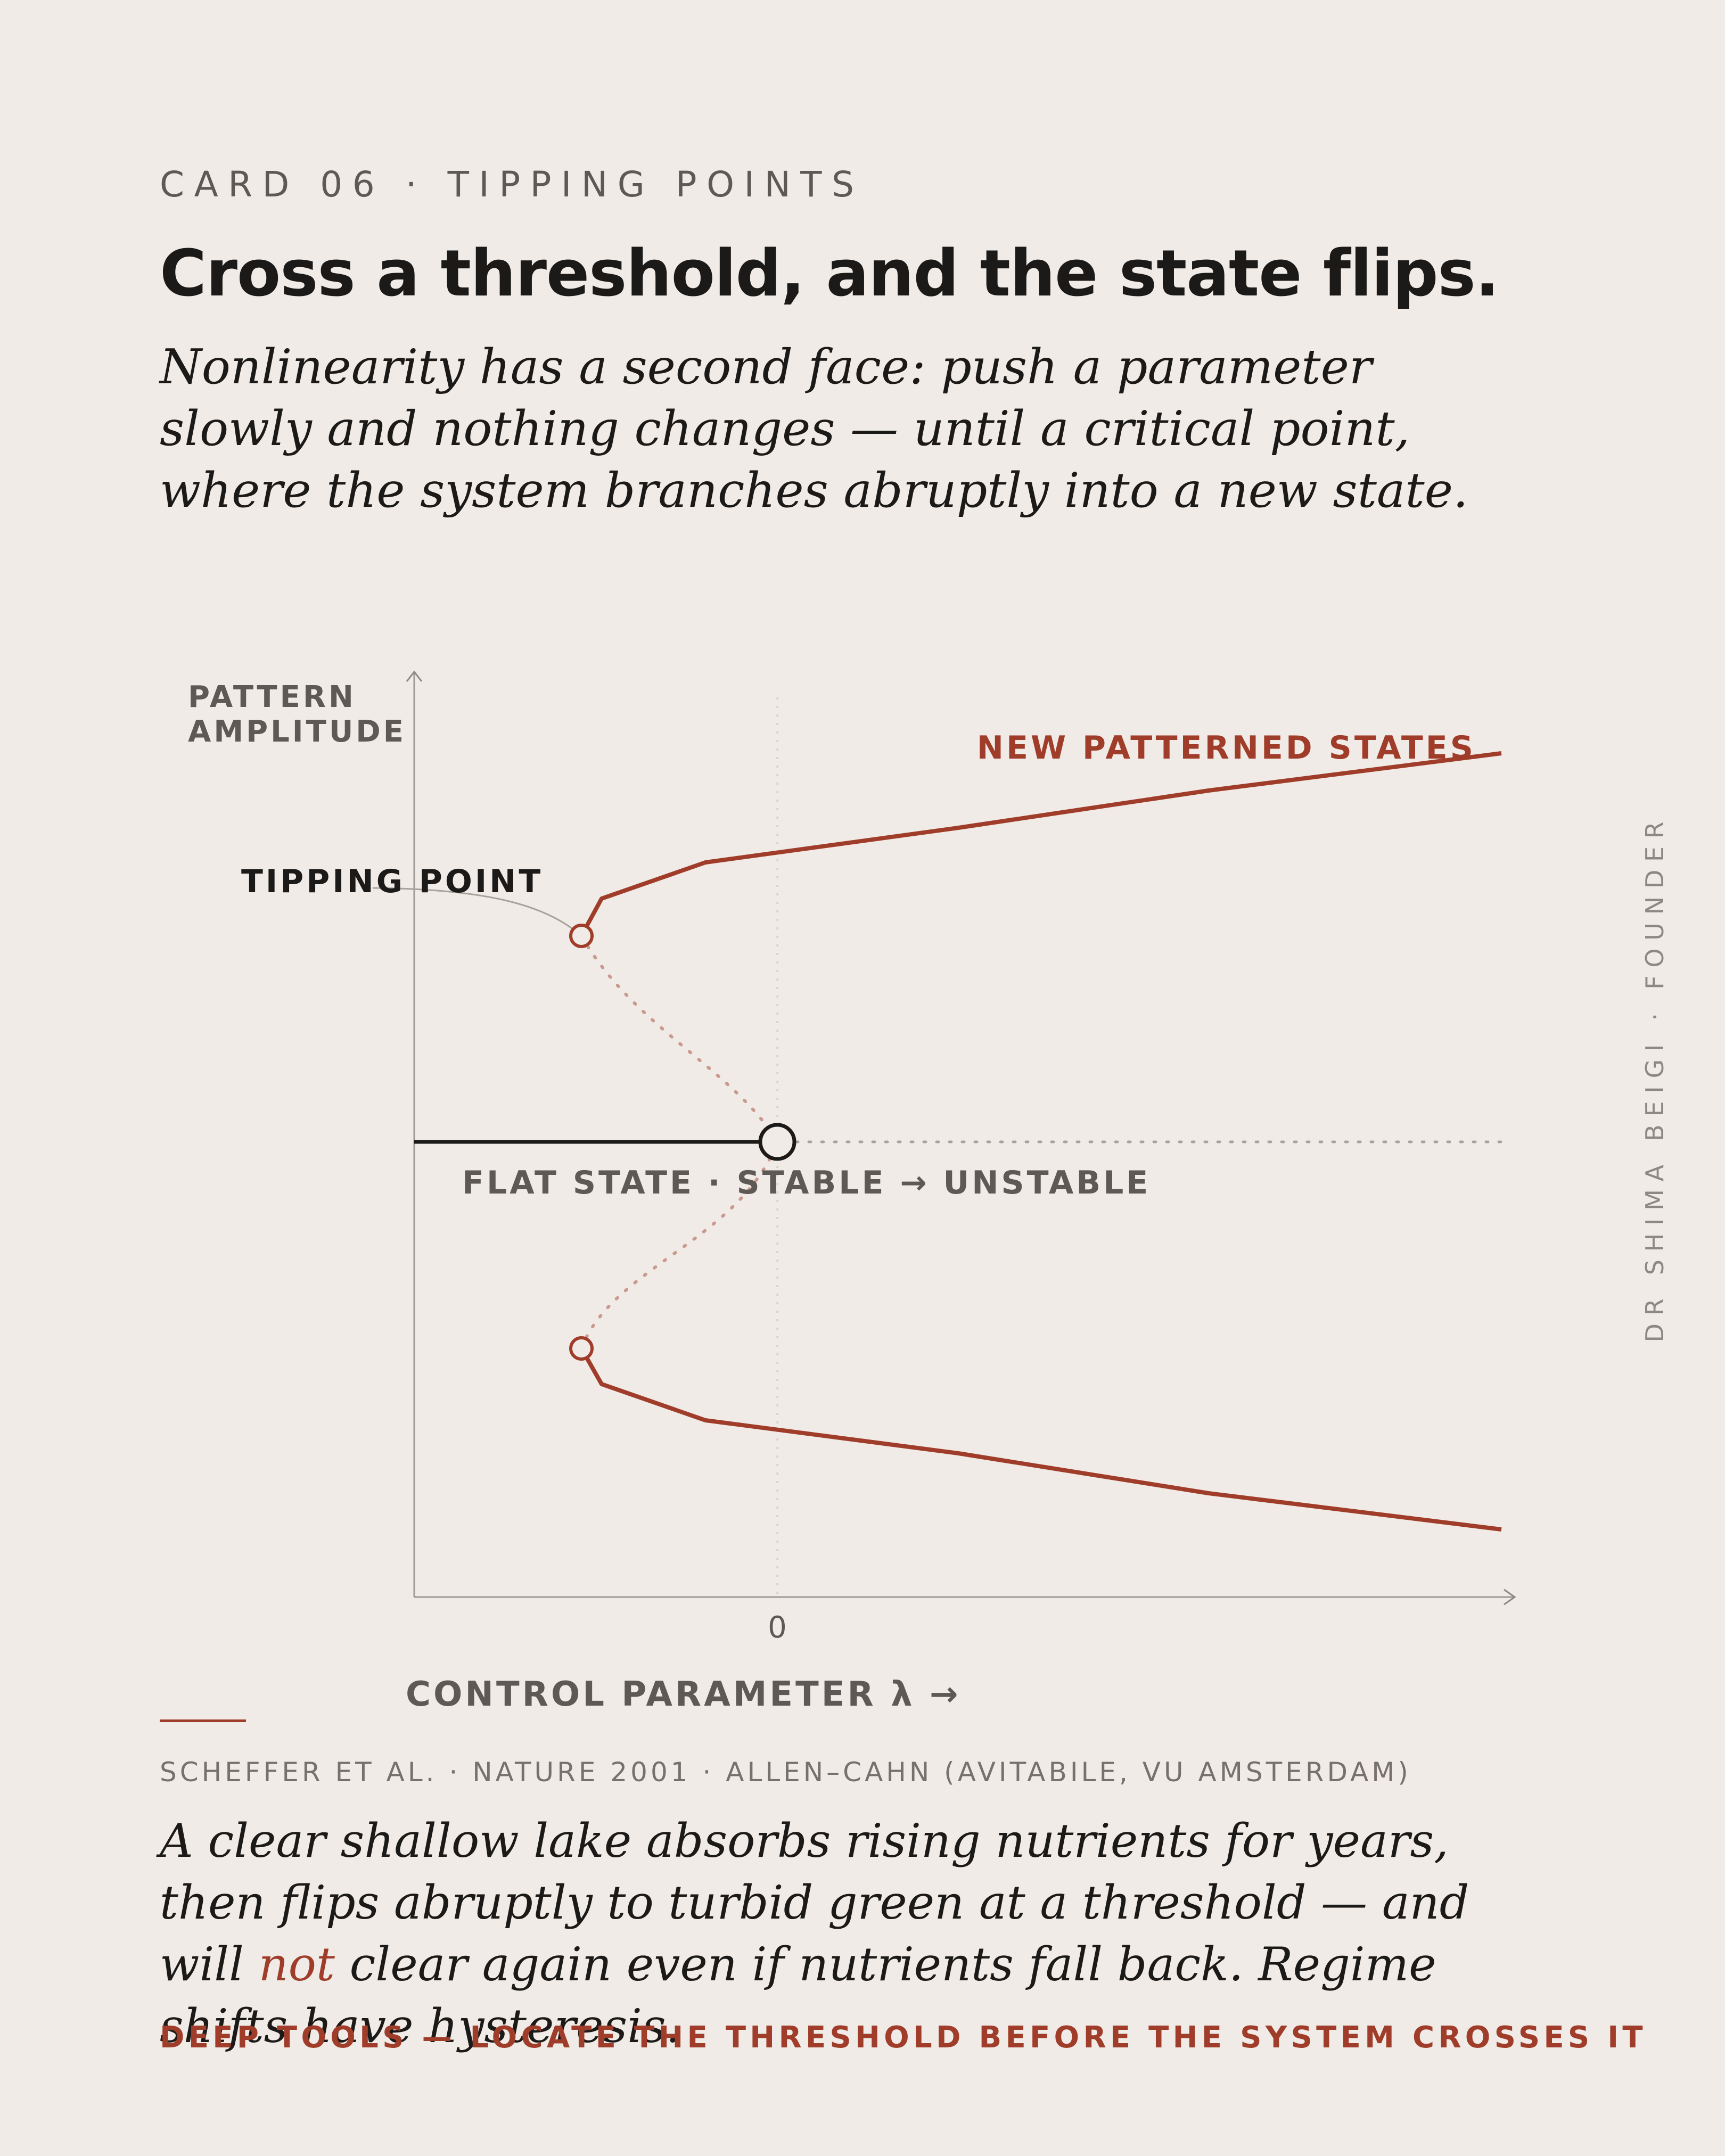 The width and height of the screenshot is (1725, 2156). Describe the element at coordinates (477, 912) in the screenshot. I see `tipping-point-leader` at that location.